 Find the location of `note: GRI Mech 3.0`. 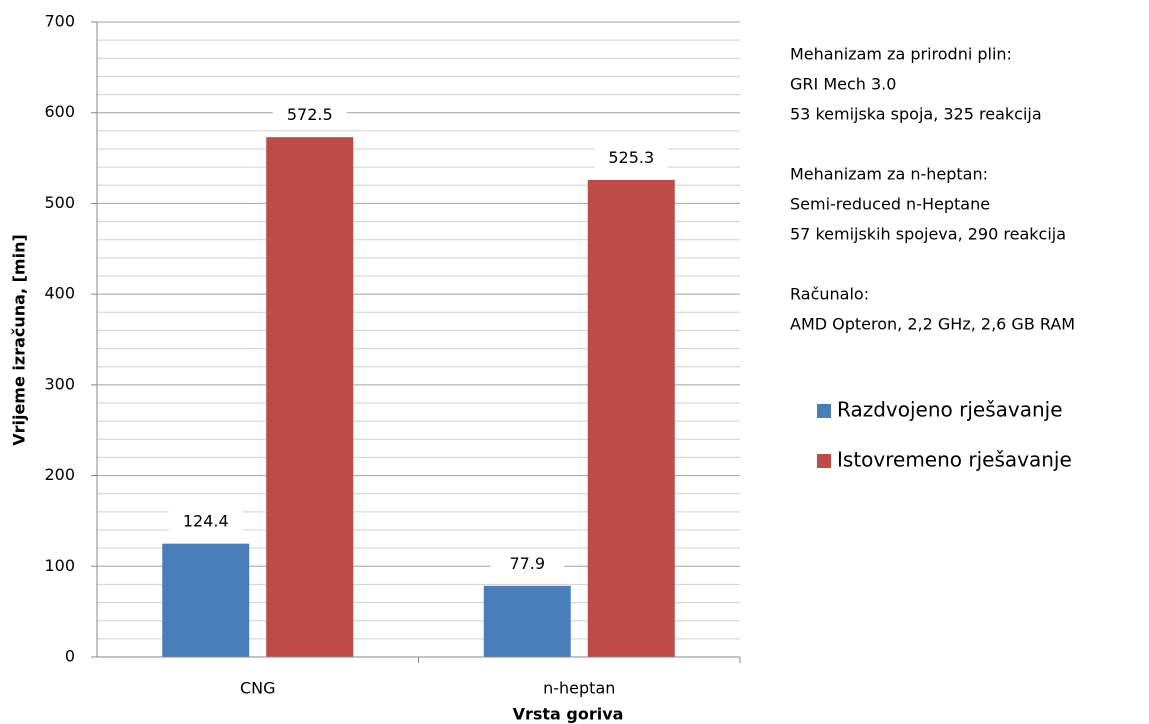

note: GRI Mech 3.0 is located at coordinates (843, 84).